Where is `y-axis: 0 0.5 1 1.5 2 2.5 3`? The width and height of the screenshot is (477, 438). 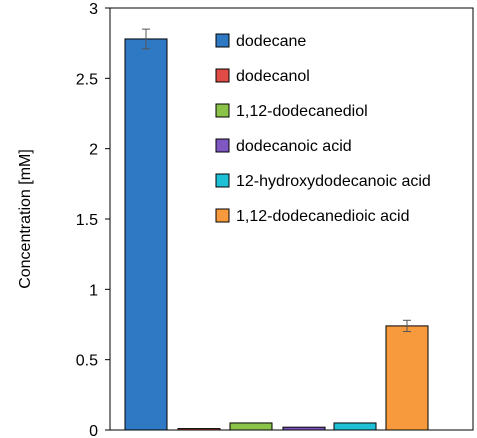
y-axis: 0 0.5 1 1.5 2 2.5 3 is located at coordinates (93, 219).